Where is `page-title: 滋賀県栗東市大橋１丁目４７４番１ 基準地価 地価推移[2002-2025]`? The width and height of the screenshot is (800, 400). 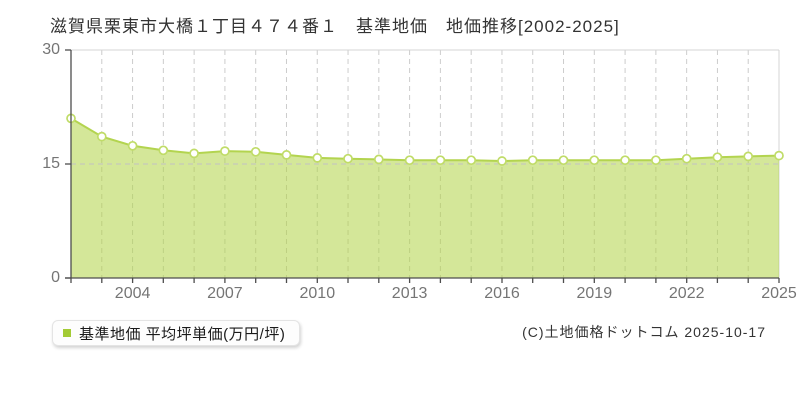
page-title: 滋賀県栗東市大橋１丁目４７４番１ 基準地価 地価推移[2002-2025] is located at coordinates (335, 26).